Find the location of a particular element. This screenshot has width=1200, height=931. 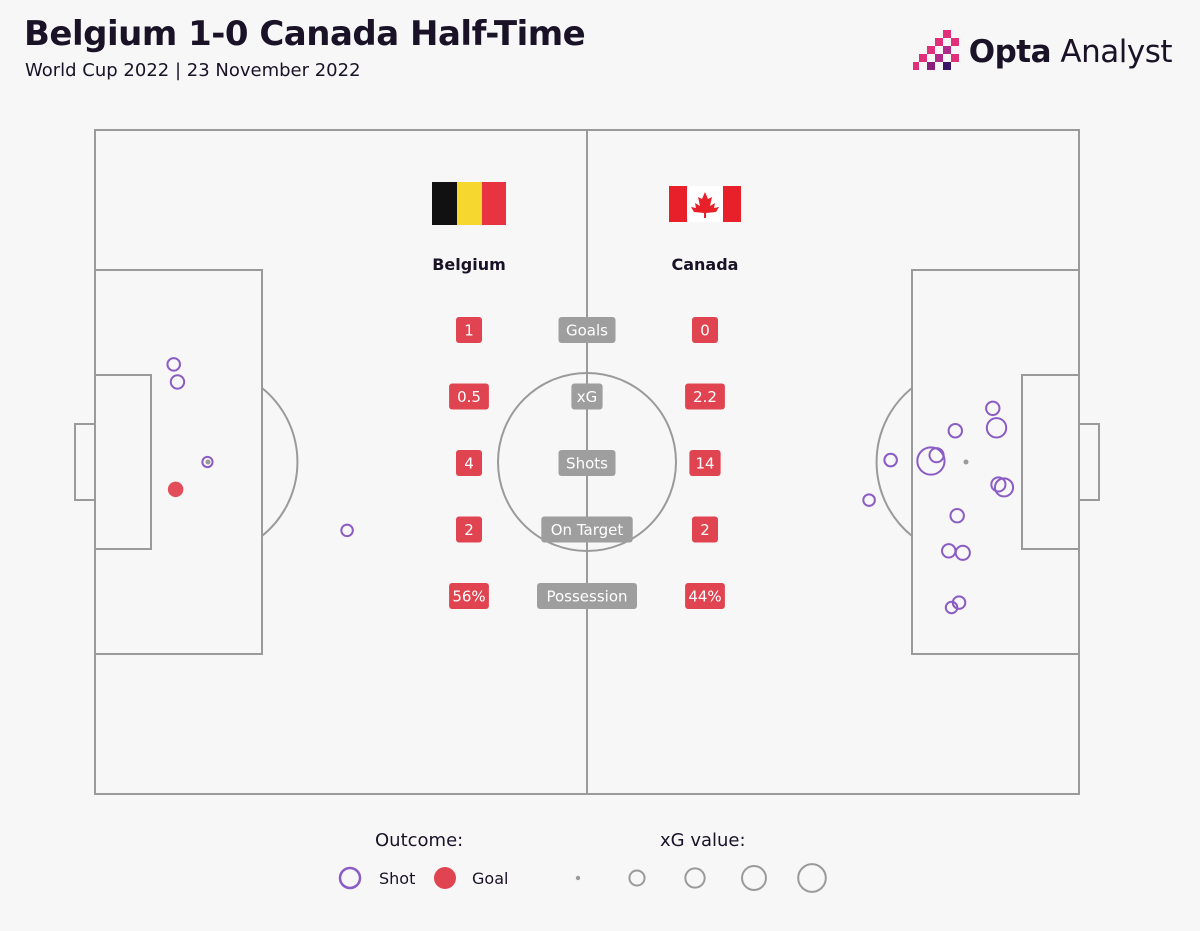

goal-marker is located at coordinates (175, 489).